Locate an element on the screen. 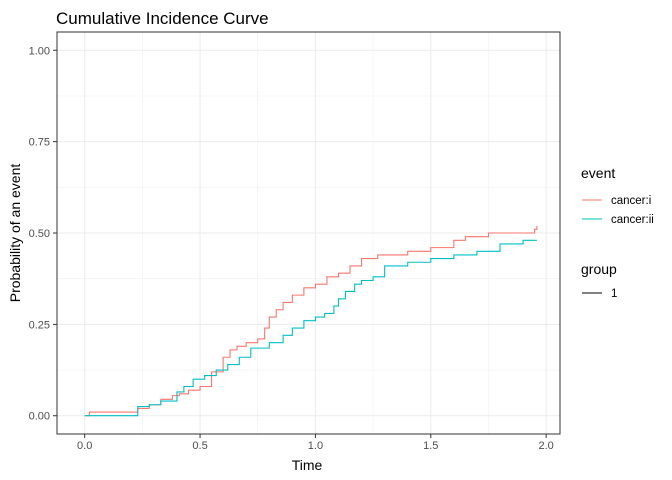 The height and width of the screenshot is (480, 672). x-axis-title: Time is located at coordinates (307, 465).